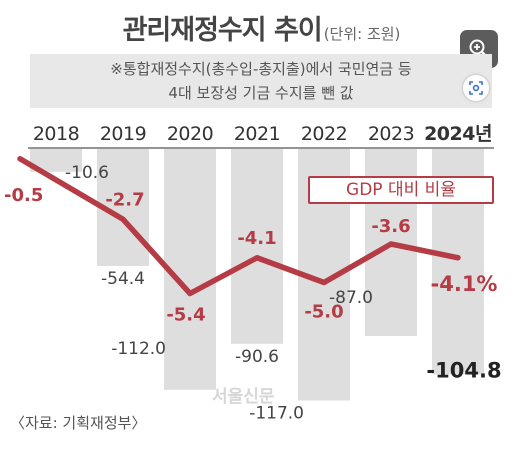 The width and height of the screenshot is (523, 454). I want to click on chart-title: 관리재정수지 추이, so click(222, 30).